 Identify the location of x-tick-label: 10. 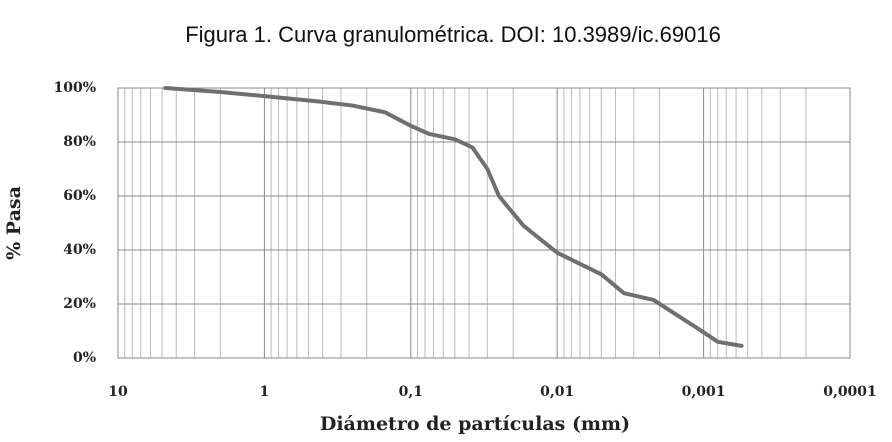
(118, 392).